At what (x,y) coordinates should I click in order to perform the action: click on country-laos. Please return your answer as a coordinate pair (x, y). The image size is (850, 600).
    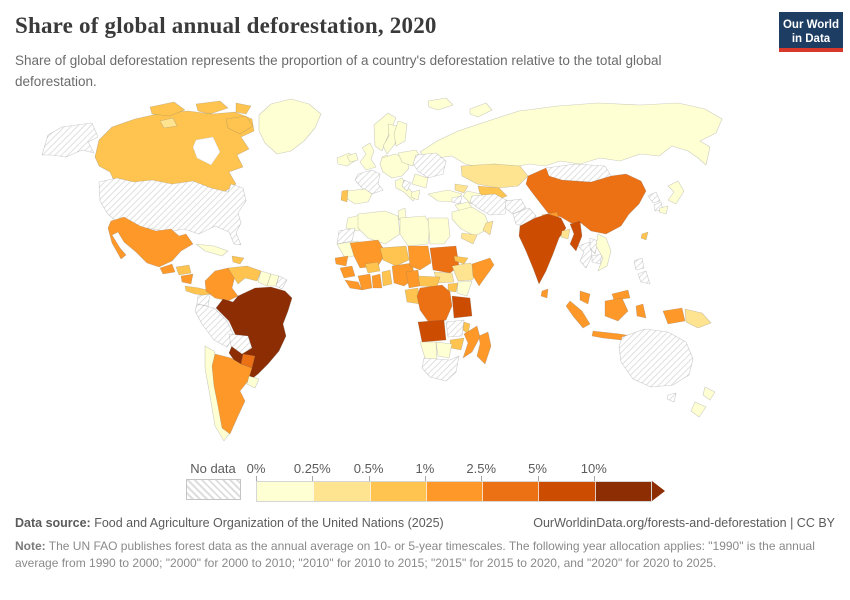
    Looking at the image, I should click on (594, 246).